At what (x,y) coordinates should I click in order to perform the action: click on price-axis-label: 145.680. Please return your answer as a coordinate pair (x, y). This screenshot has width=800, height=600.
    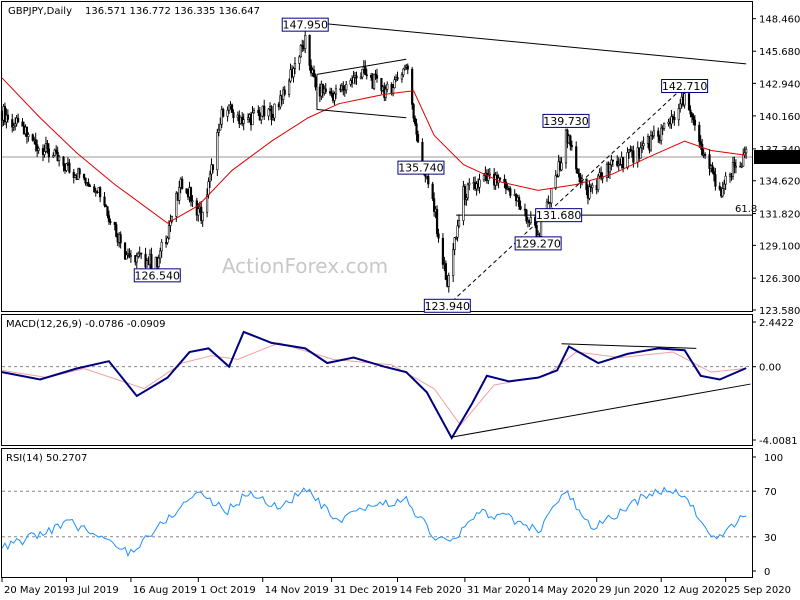
    Looking at the image, I should click on (779, 52).